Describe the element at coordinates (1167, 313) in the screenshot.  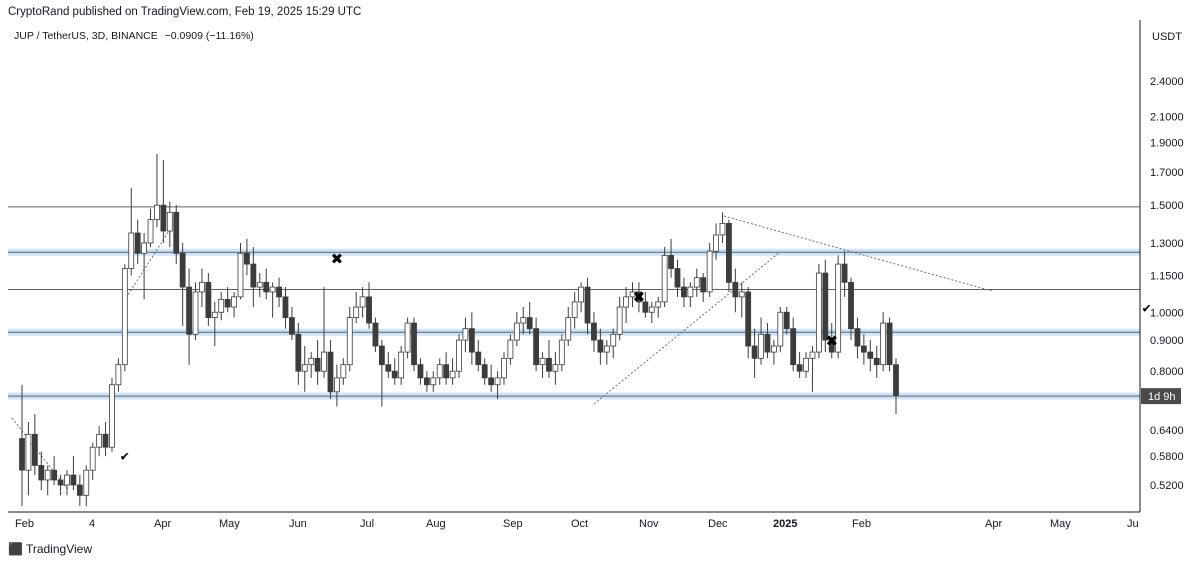
I see `price-tick-label: 1.0000` at that location.